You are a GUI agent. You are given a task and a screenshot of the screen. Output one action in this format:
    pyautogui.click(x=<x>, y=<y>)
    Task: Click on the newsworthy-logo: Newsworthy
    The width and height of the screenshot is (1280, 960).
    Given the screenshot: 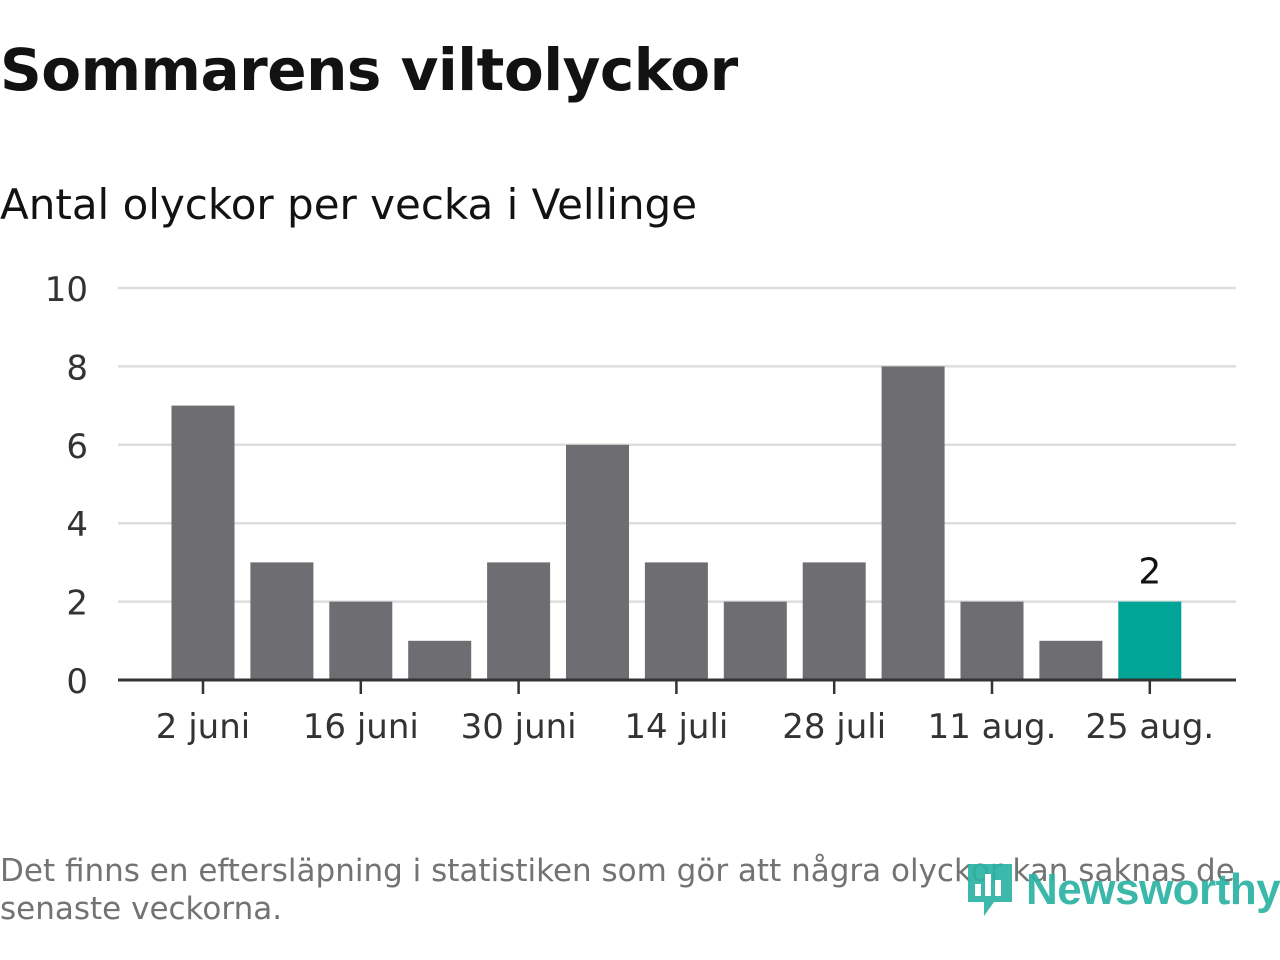 What is the action you would take?
    pyautogui.click(x=1122, y=890)
    